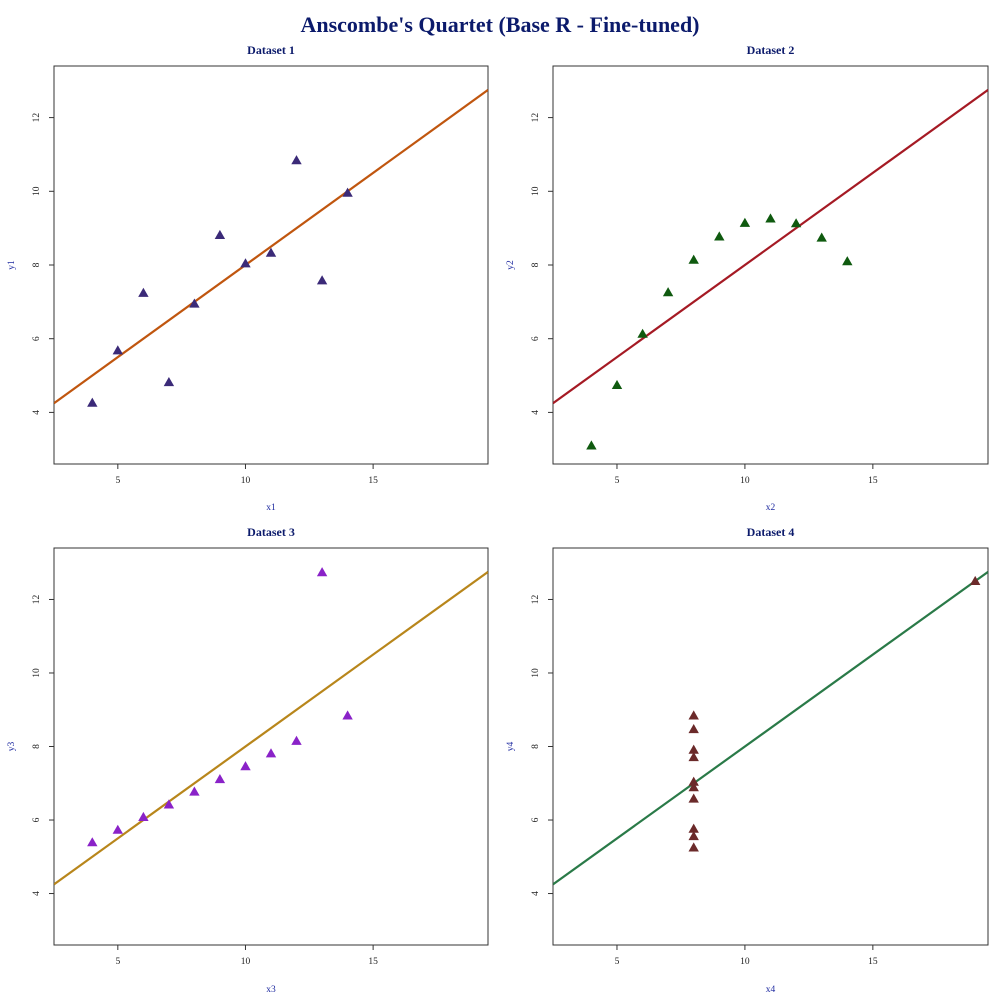 The height and width of the screenshot is (1000, 1000). What do you see at coordinates (771, 532) in the screenshot?
I see `panel-title: Dataset 4` at bounding box center [771, 532].